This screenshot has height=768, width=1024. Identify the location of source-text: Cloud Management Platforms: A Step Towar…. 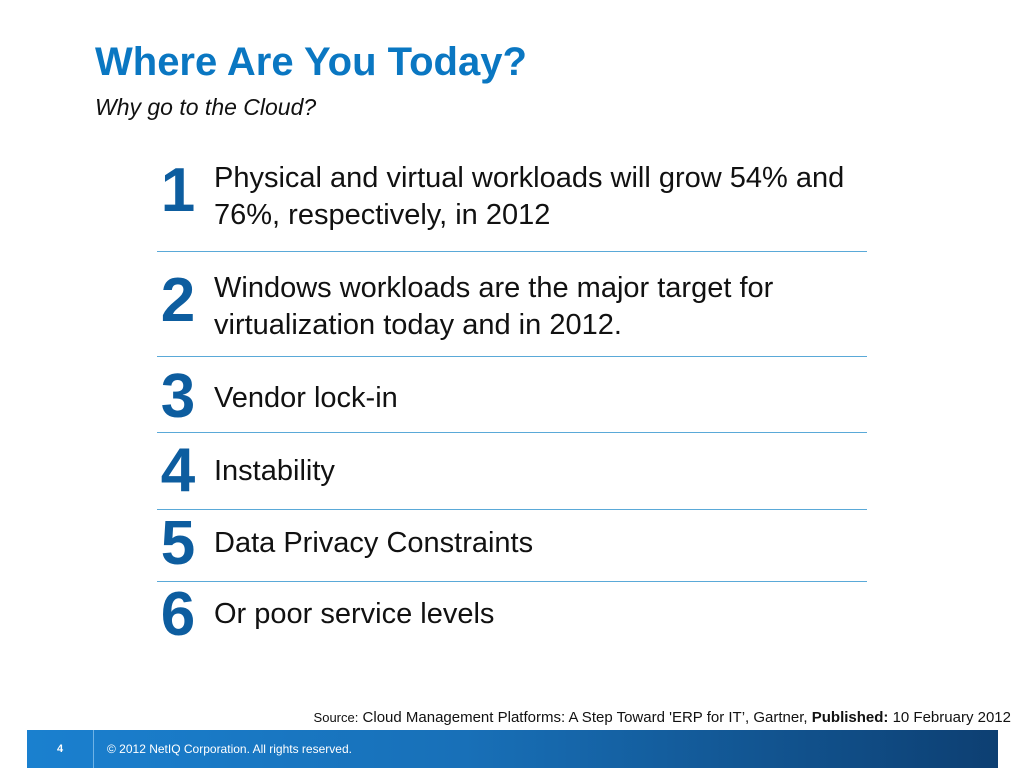
(585, 717).